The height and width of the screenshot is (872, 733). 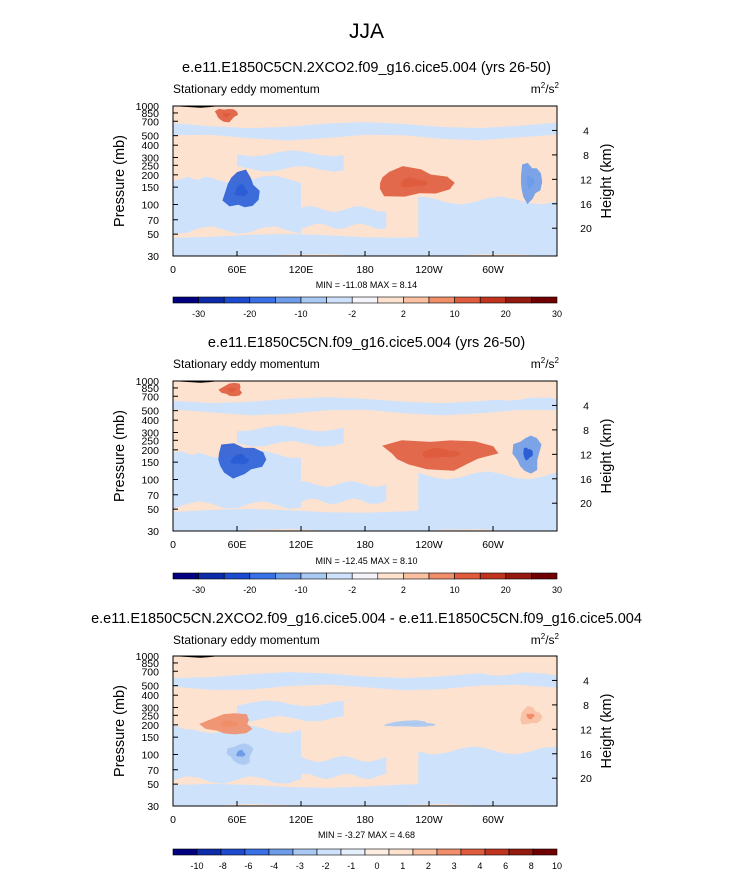 What do you see at coordinates (153, 510) in the screenshot?
I see `y-tick-label: 50` at bounding box center [153, 510].